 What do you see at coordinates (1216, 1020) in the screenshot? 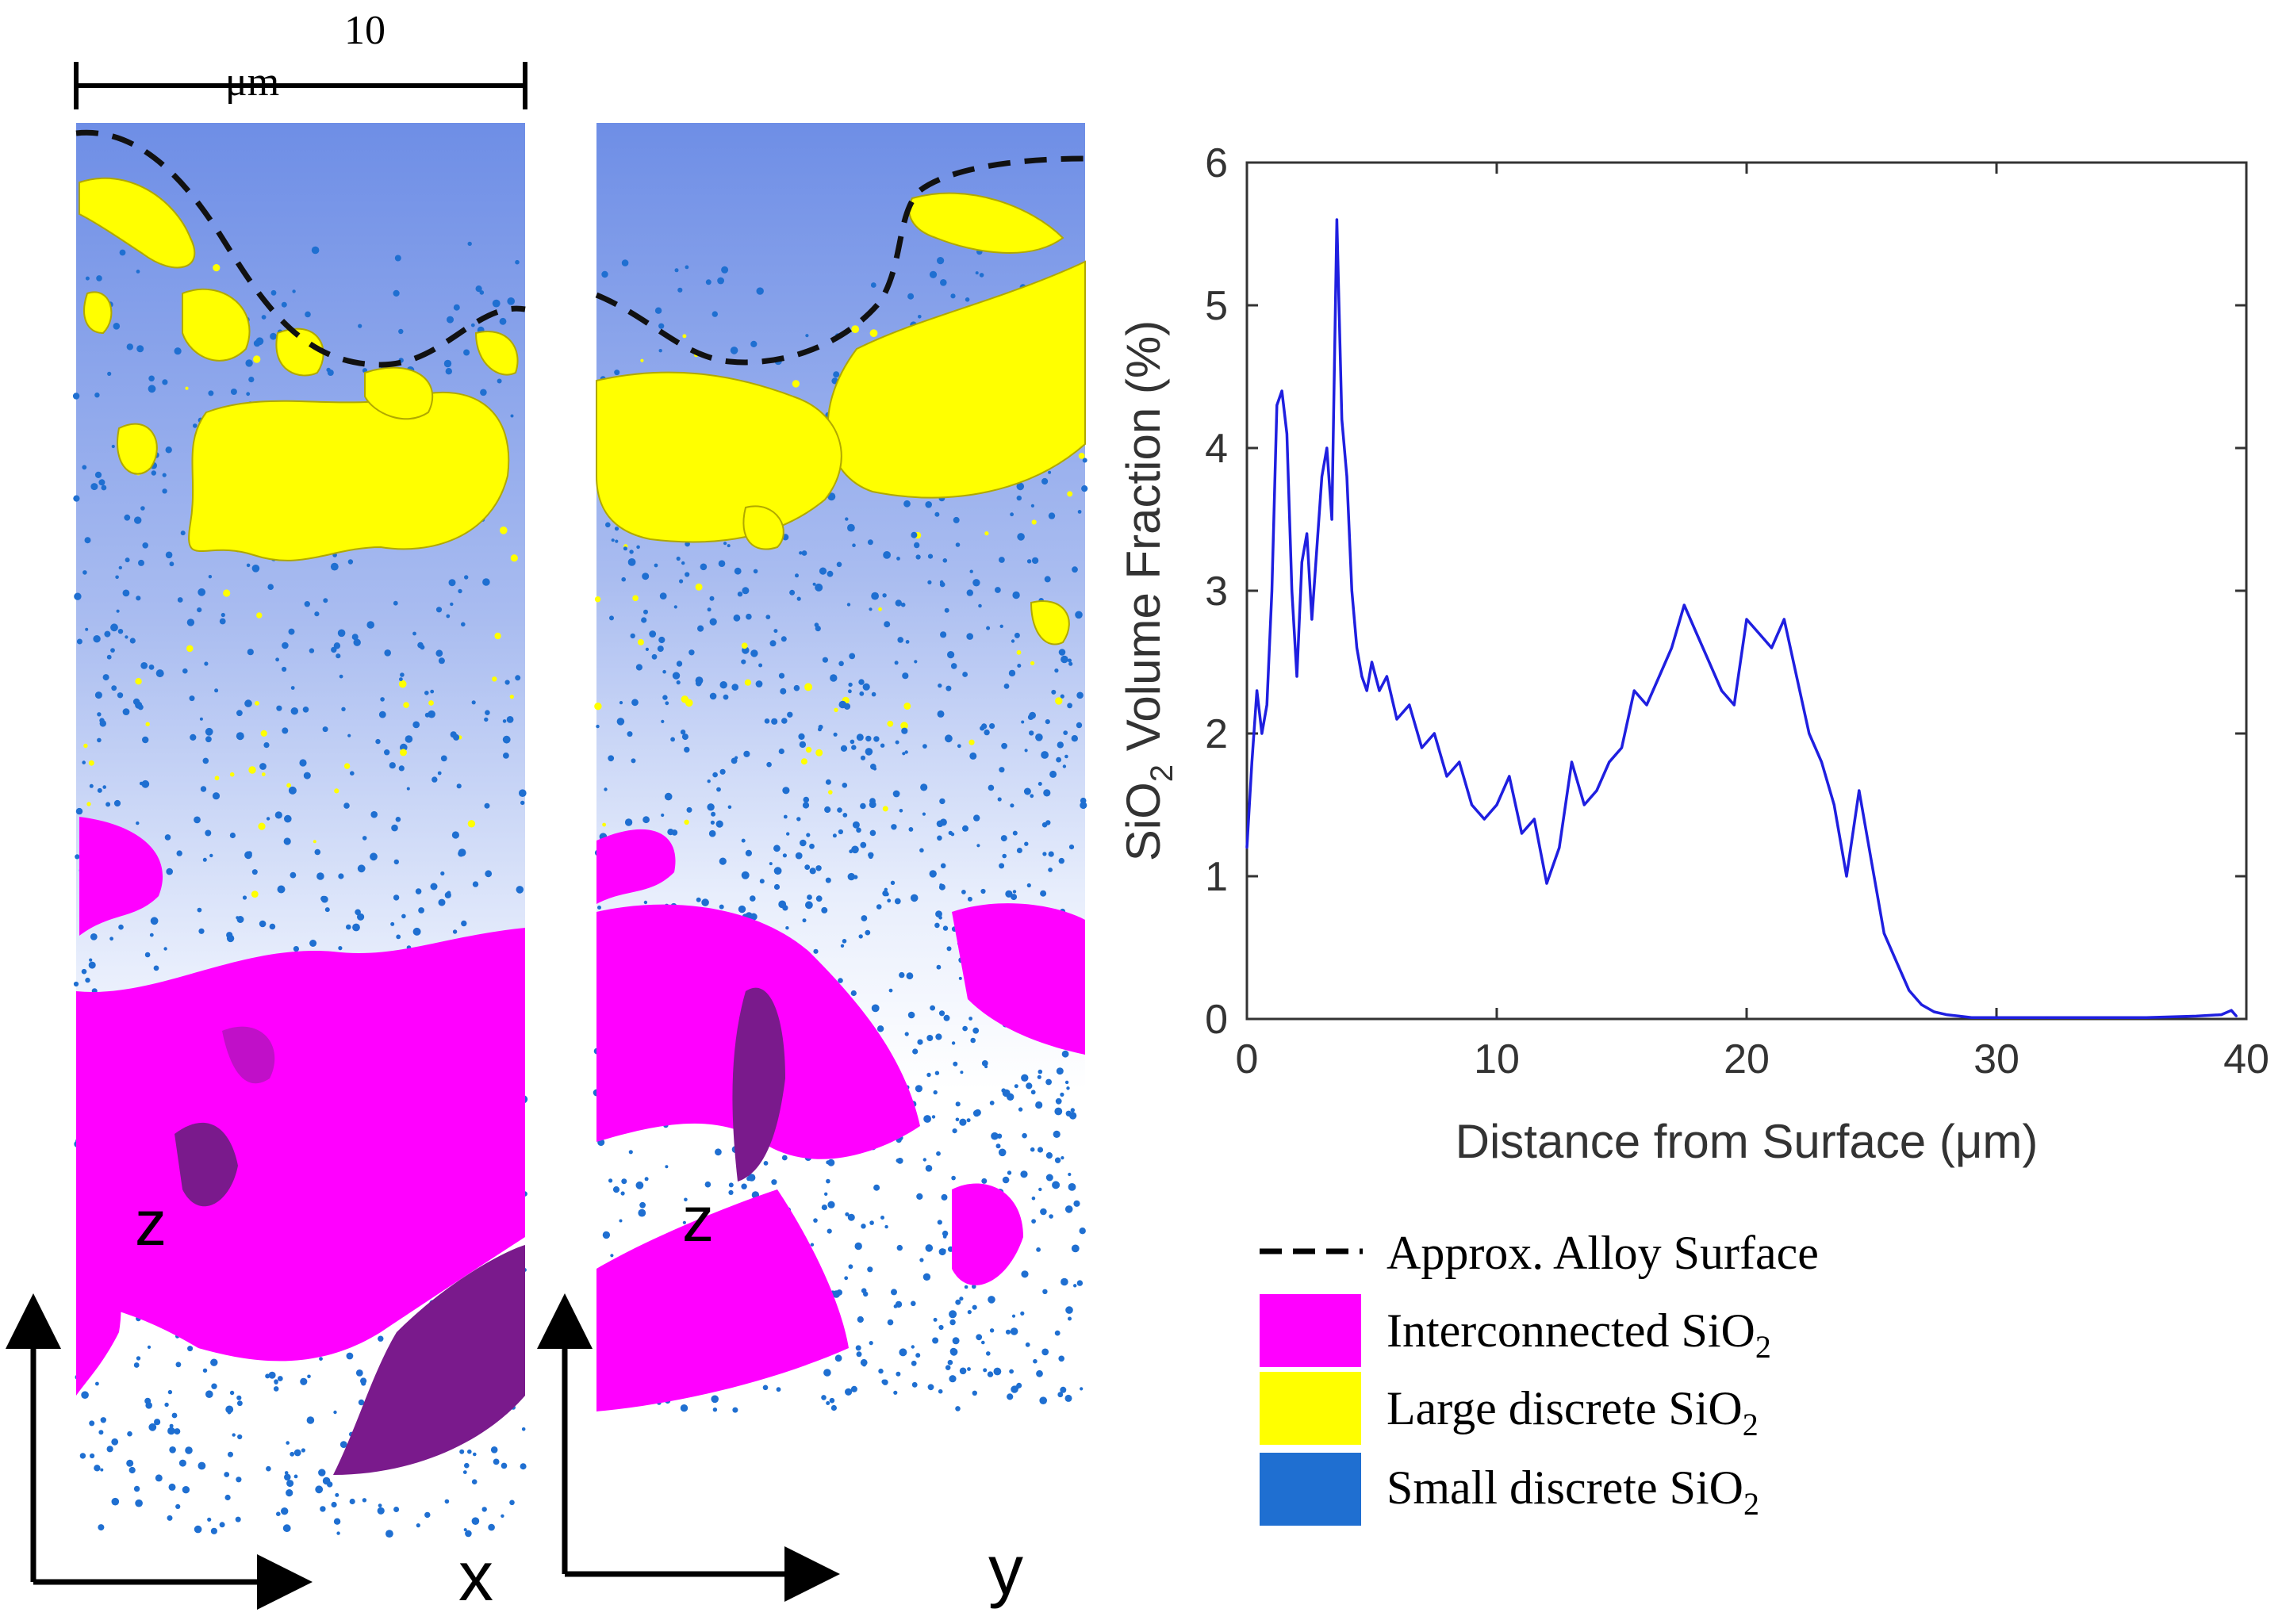
I see `y-tick-label: 0` at bounding box center [1216, 1020].